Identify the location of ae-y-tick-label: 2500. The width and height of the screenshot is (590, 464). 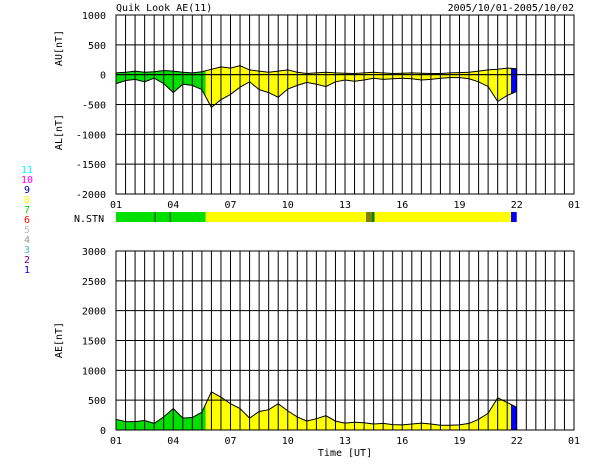
(94, 282).